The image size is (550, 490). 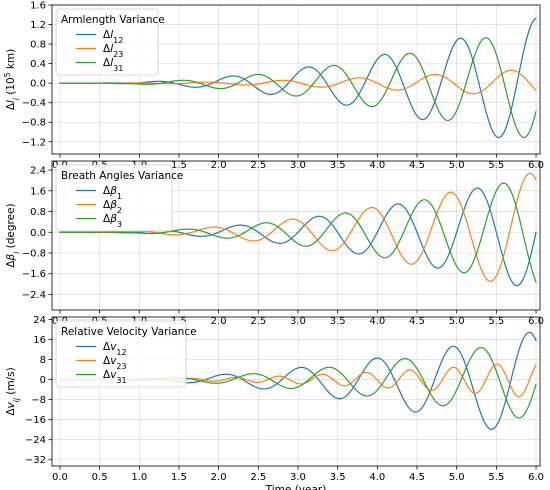 I want to click on y-tick-label: −2.4, so click(x=34, y=295).